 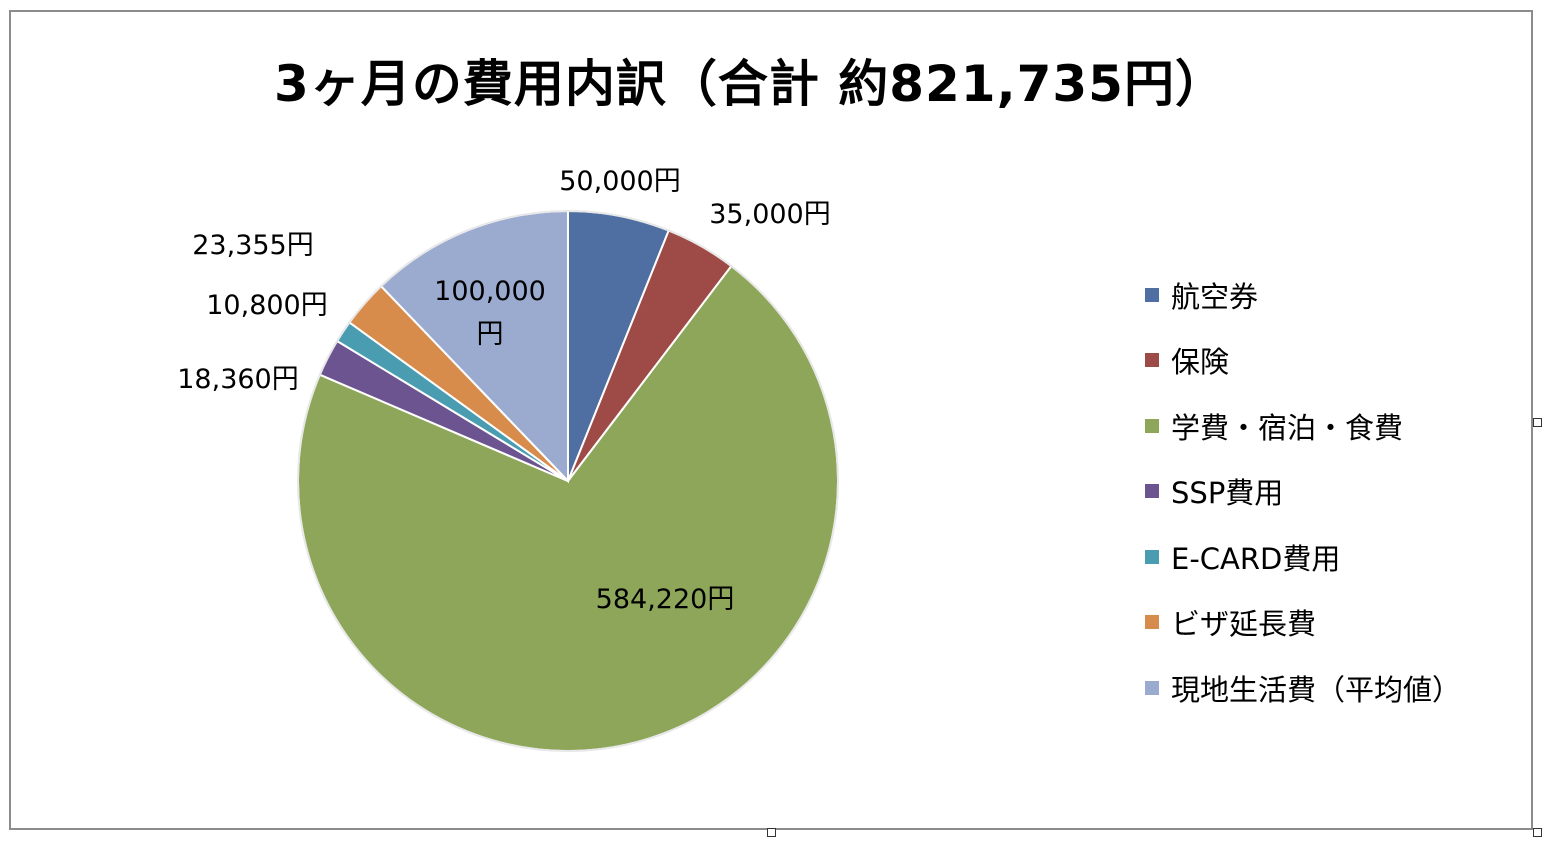 I want to click on resize-handle-right, so click(x=1537, y=422).